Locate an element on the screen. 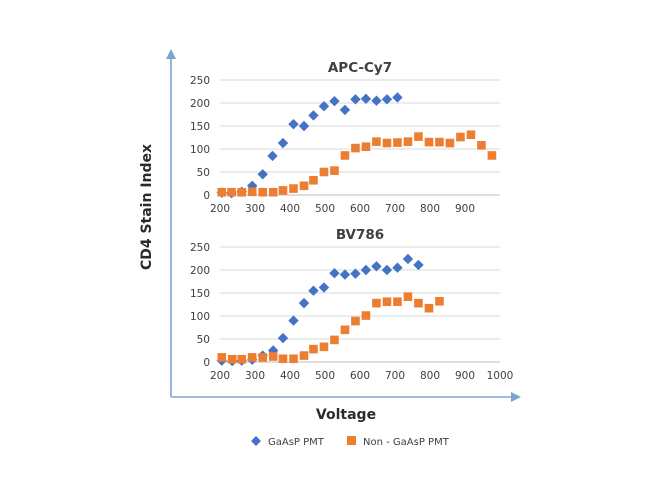 This screenshot has width=662, height=496. series-non-gaasp is located at coordinates (357, 163).